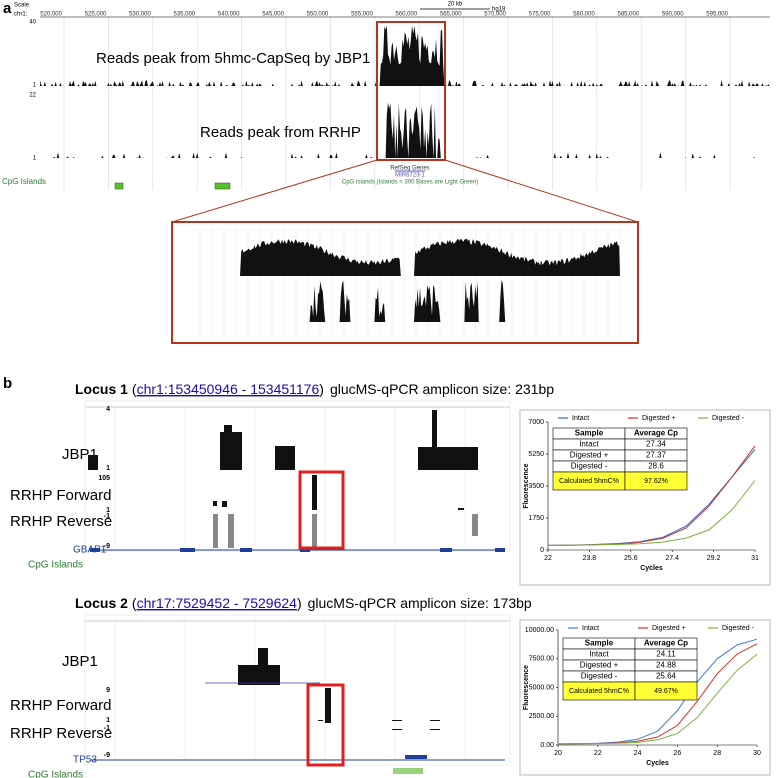  What do you see at coordinates (547, 745) in the screenshot?
I see `y-tick-label: 0.00` at bounding box center [547, 745].